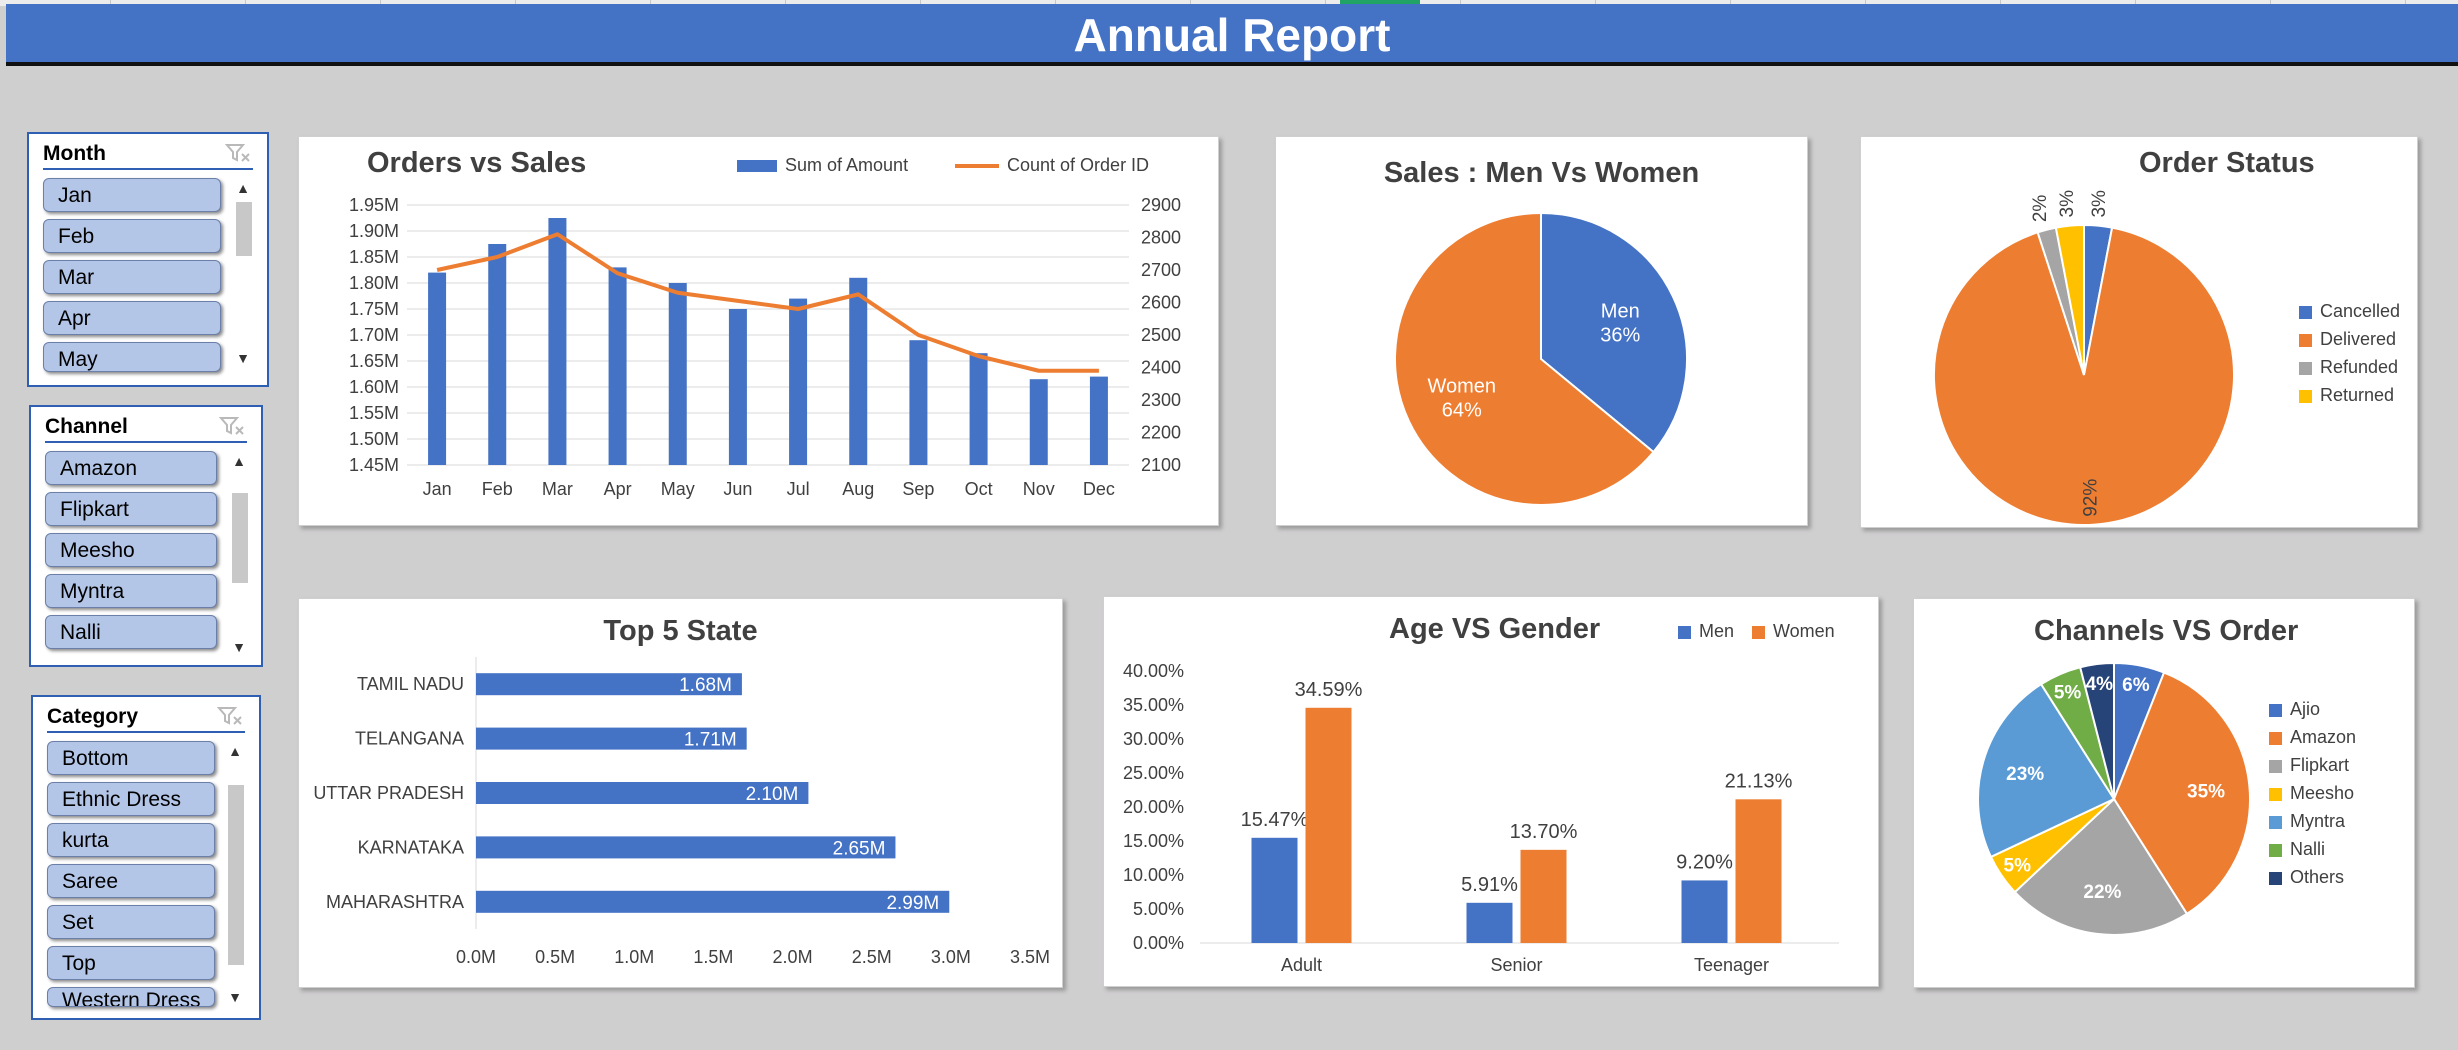 The width and height of the screenshot is (2458, 1050). Describe the element at coordinates (1153, 705) in the screenshot. I see `y-tick-label: 35.00%` at that location.